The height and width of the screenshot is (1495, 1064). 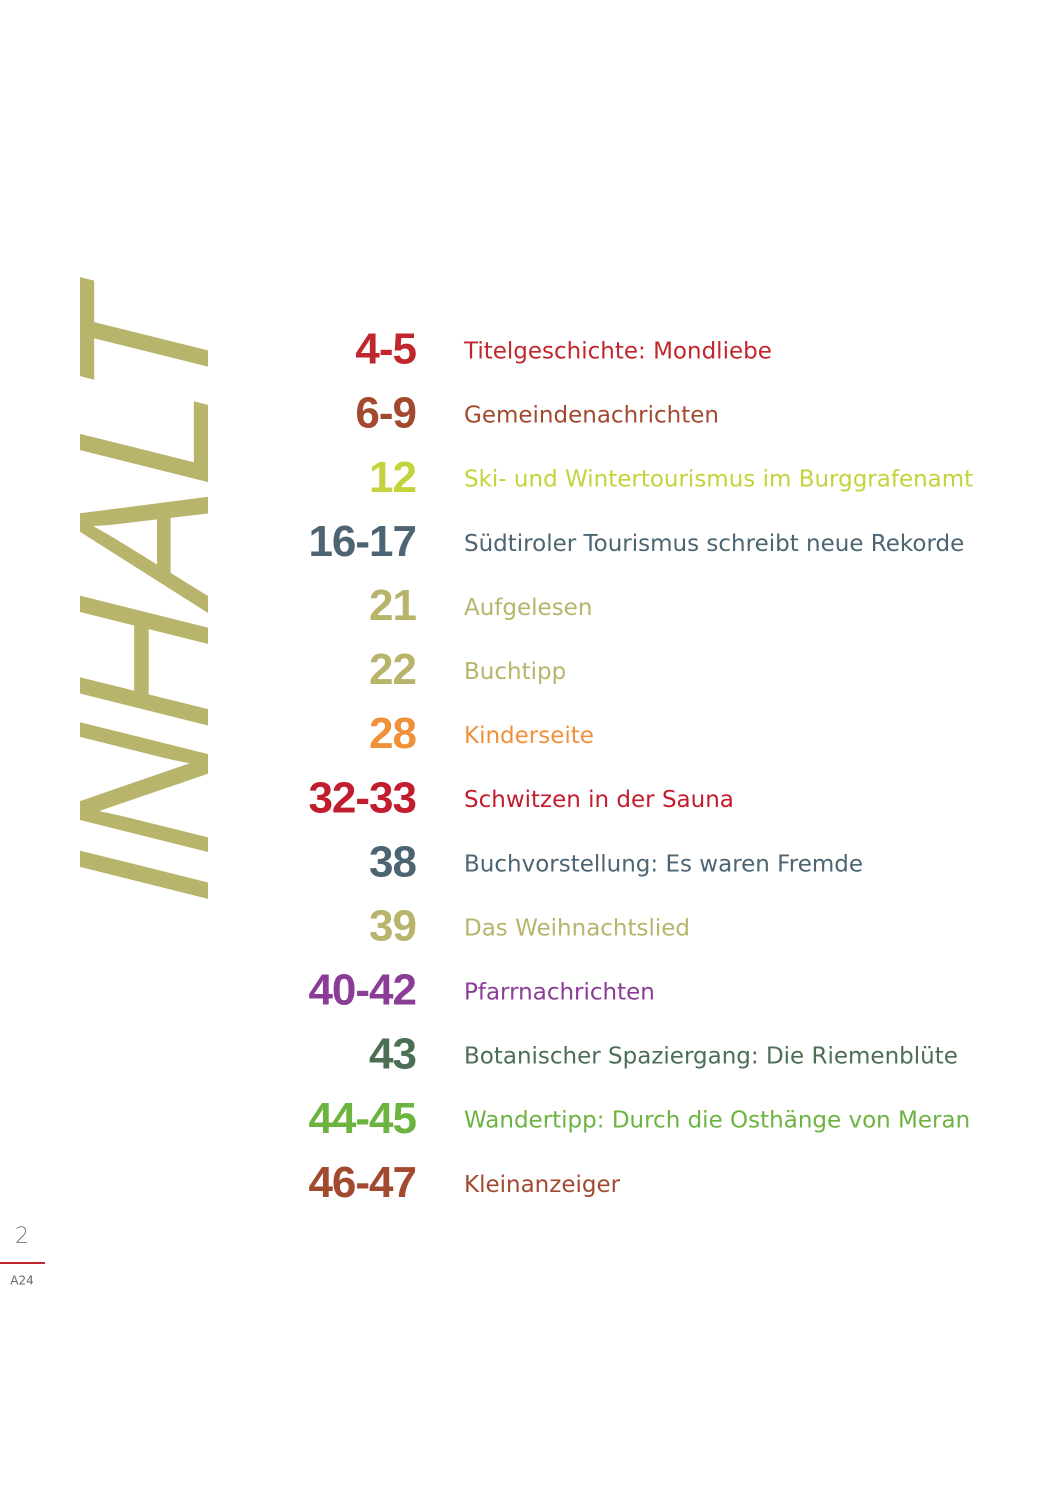 What do you see at coordinates (22, 1236) in the screenshot?
I see `page-number: 2` at bounding box center [22, 1236].